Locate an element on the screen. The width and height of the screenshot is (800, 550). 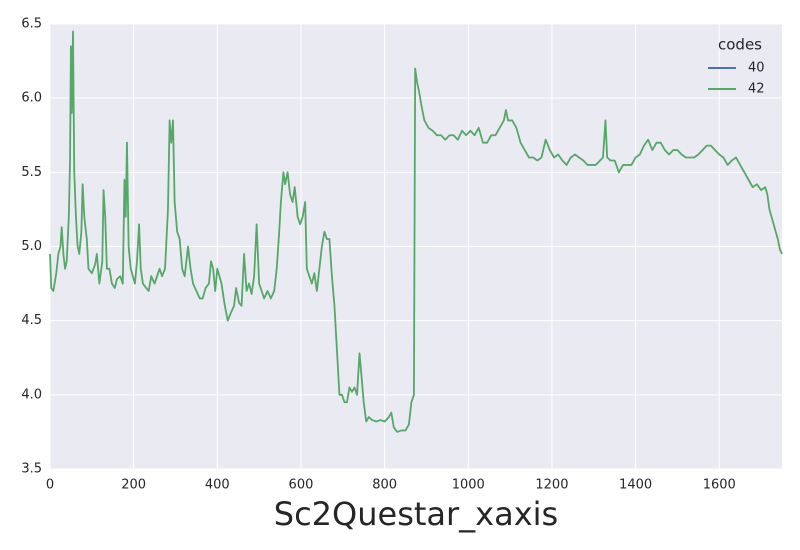
x-tick-label: 1200 is located at coordinates (551, 485).